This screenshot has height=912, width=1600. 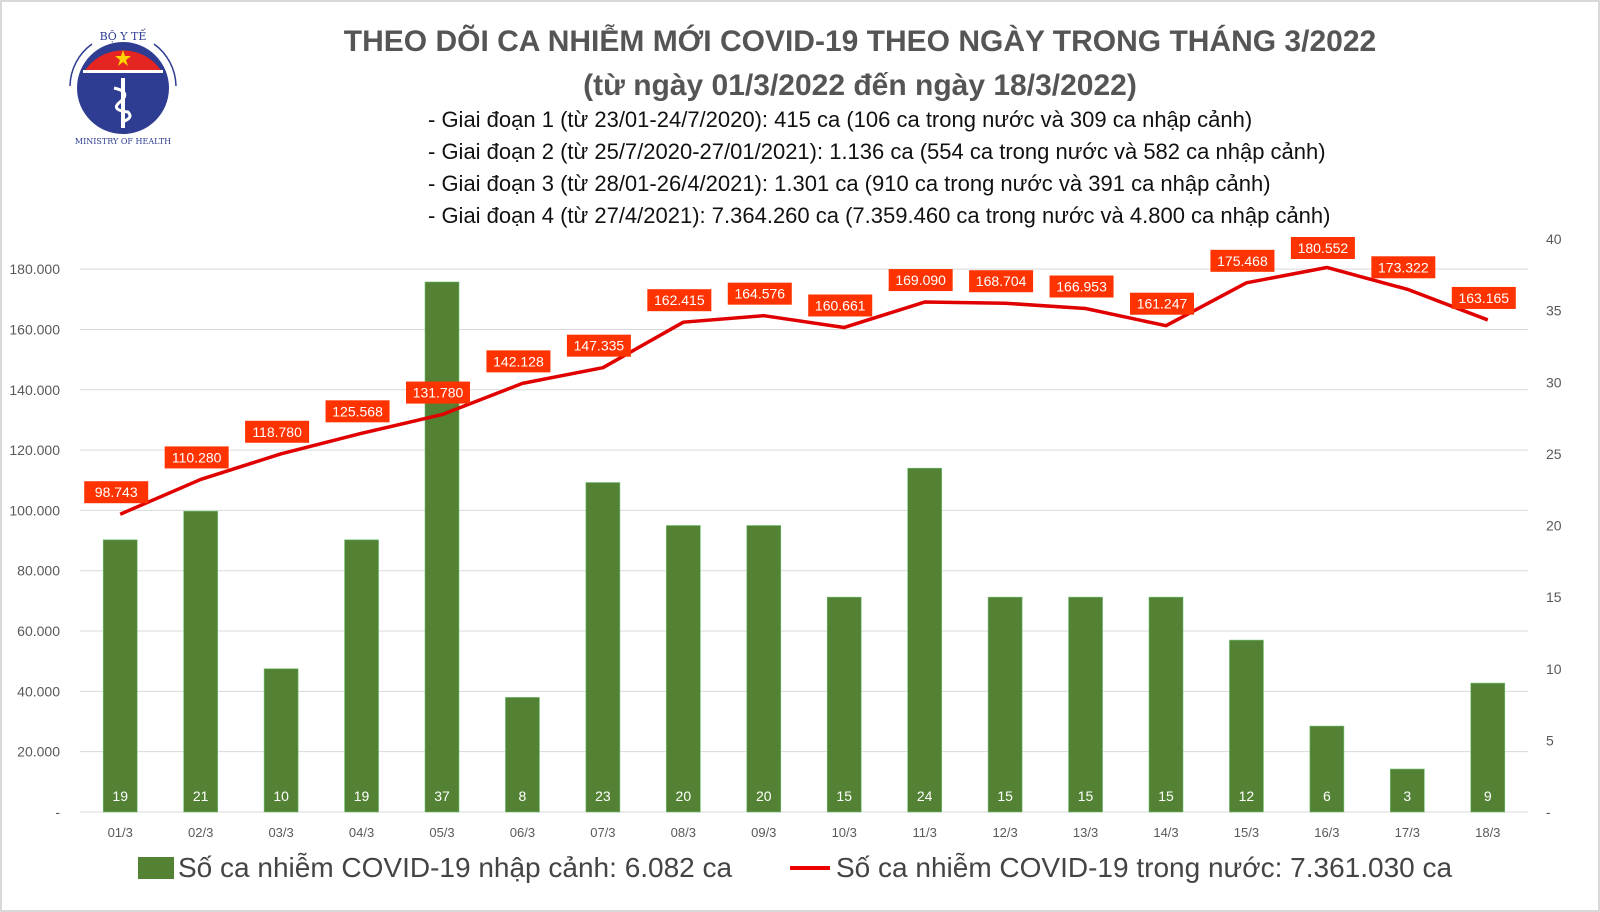 I want to click on bar-value-label: 24, so click(x=925, y=796).